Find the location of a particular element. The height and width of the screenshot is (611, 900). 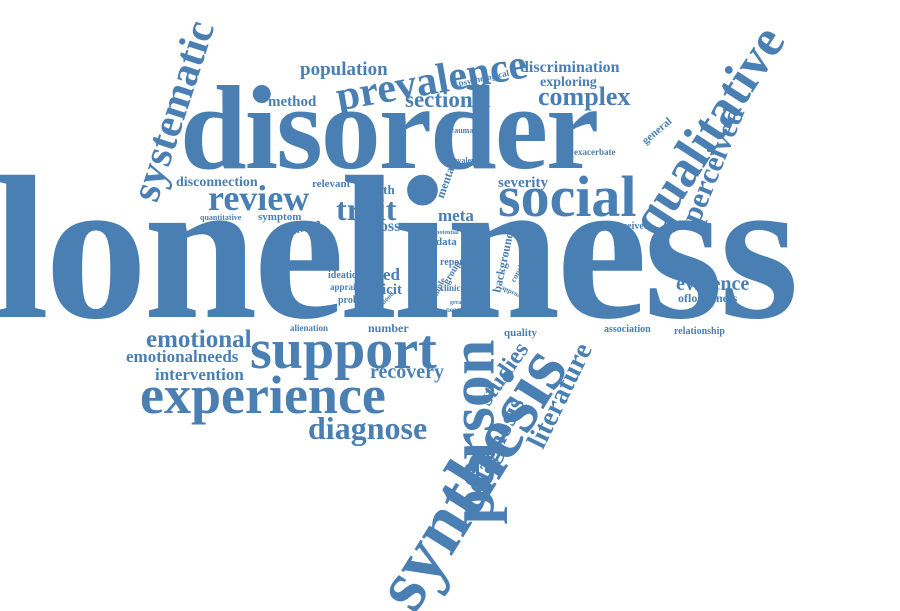

word-deficit: deficit is located at coordinates (382, 290).